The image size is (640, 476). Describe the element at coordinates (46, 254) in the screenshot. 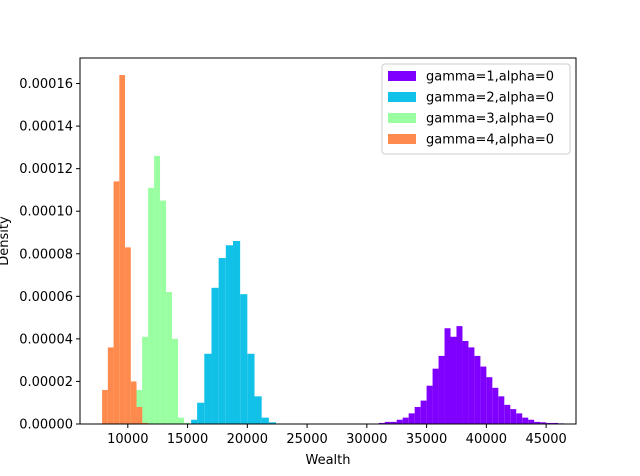

I see `y-tick-label: 0.00008` at that location.